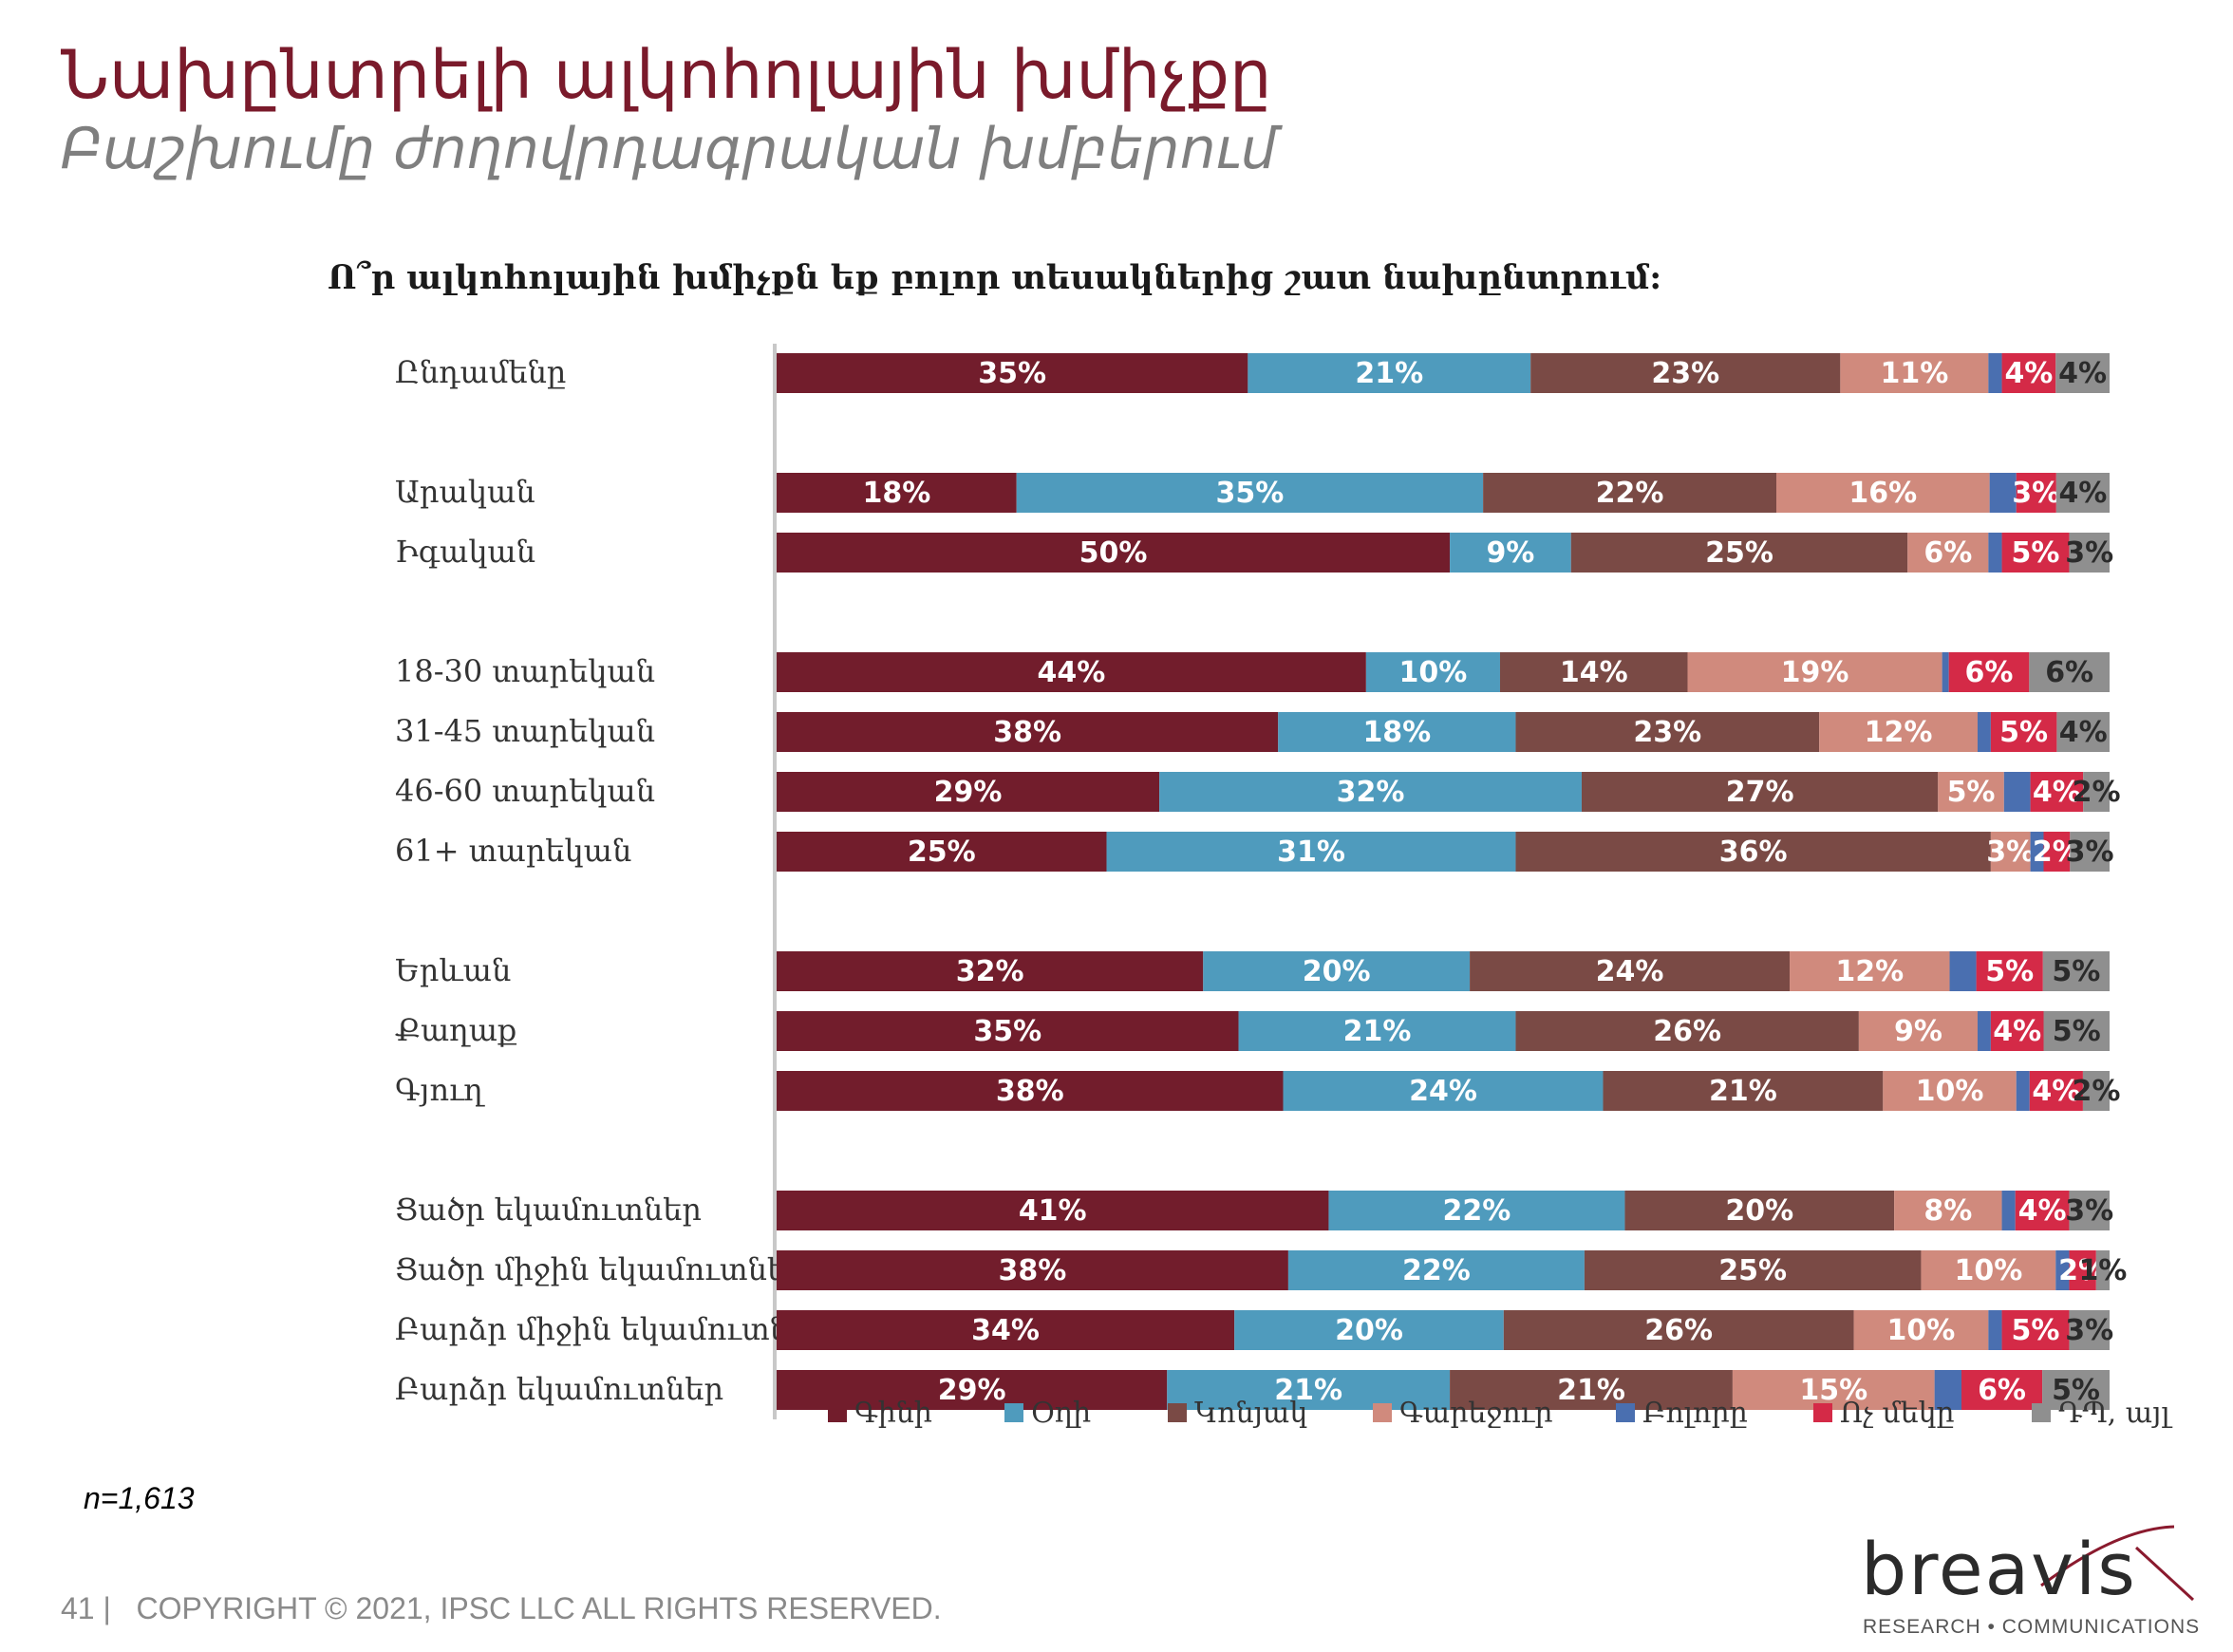  I want to click on logo-wordmark: breavis, so click(1999, 1569).